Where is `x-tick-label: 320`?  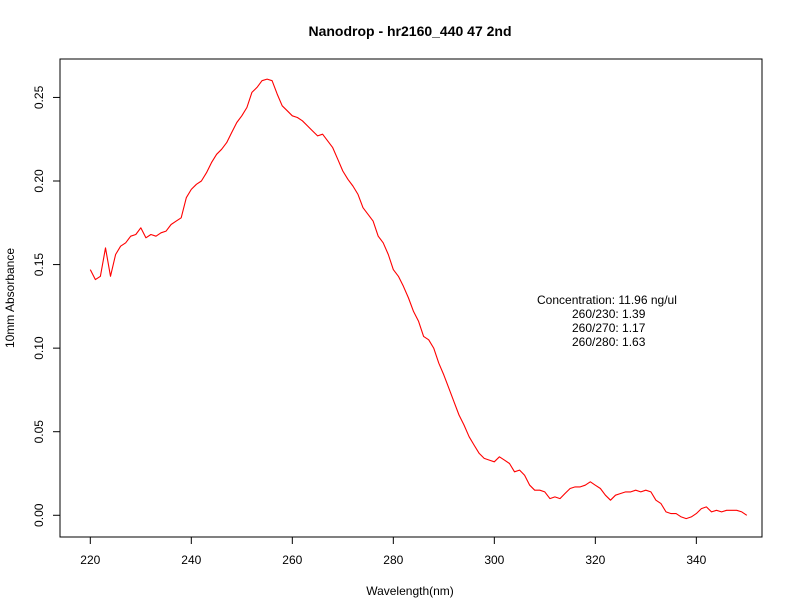
x-tick-label: 320 is located at coordinates (595, 560).